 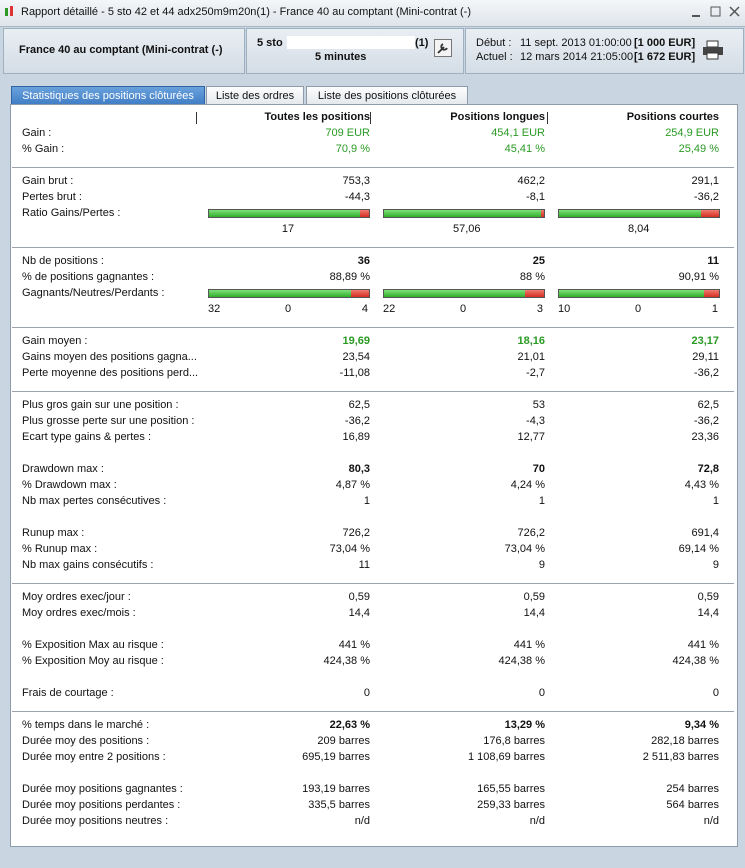 I want to click on row-label: Durée moy entre 2 positions :, so click(x=94, y=757).